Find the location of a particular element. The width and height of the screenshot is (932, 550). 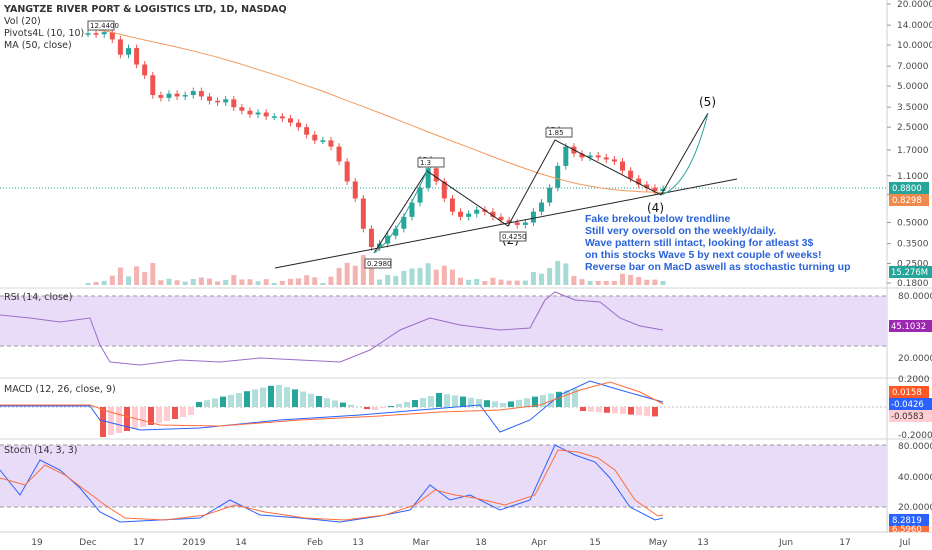

pivot-tag-text: 12.4400 is located at coordinates (104, 26).